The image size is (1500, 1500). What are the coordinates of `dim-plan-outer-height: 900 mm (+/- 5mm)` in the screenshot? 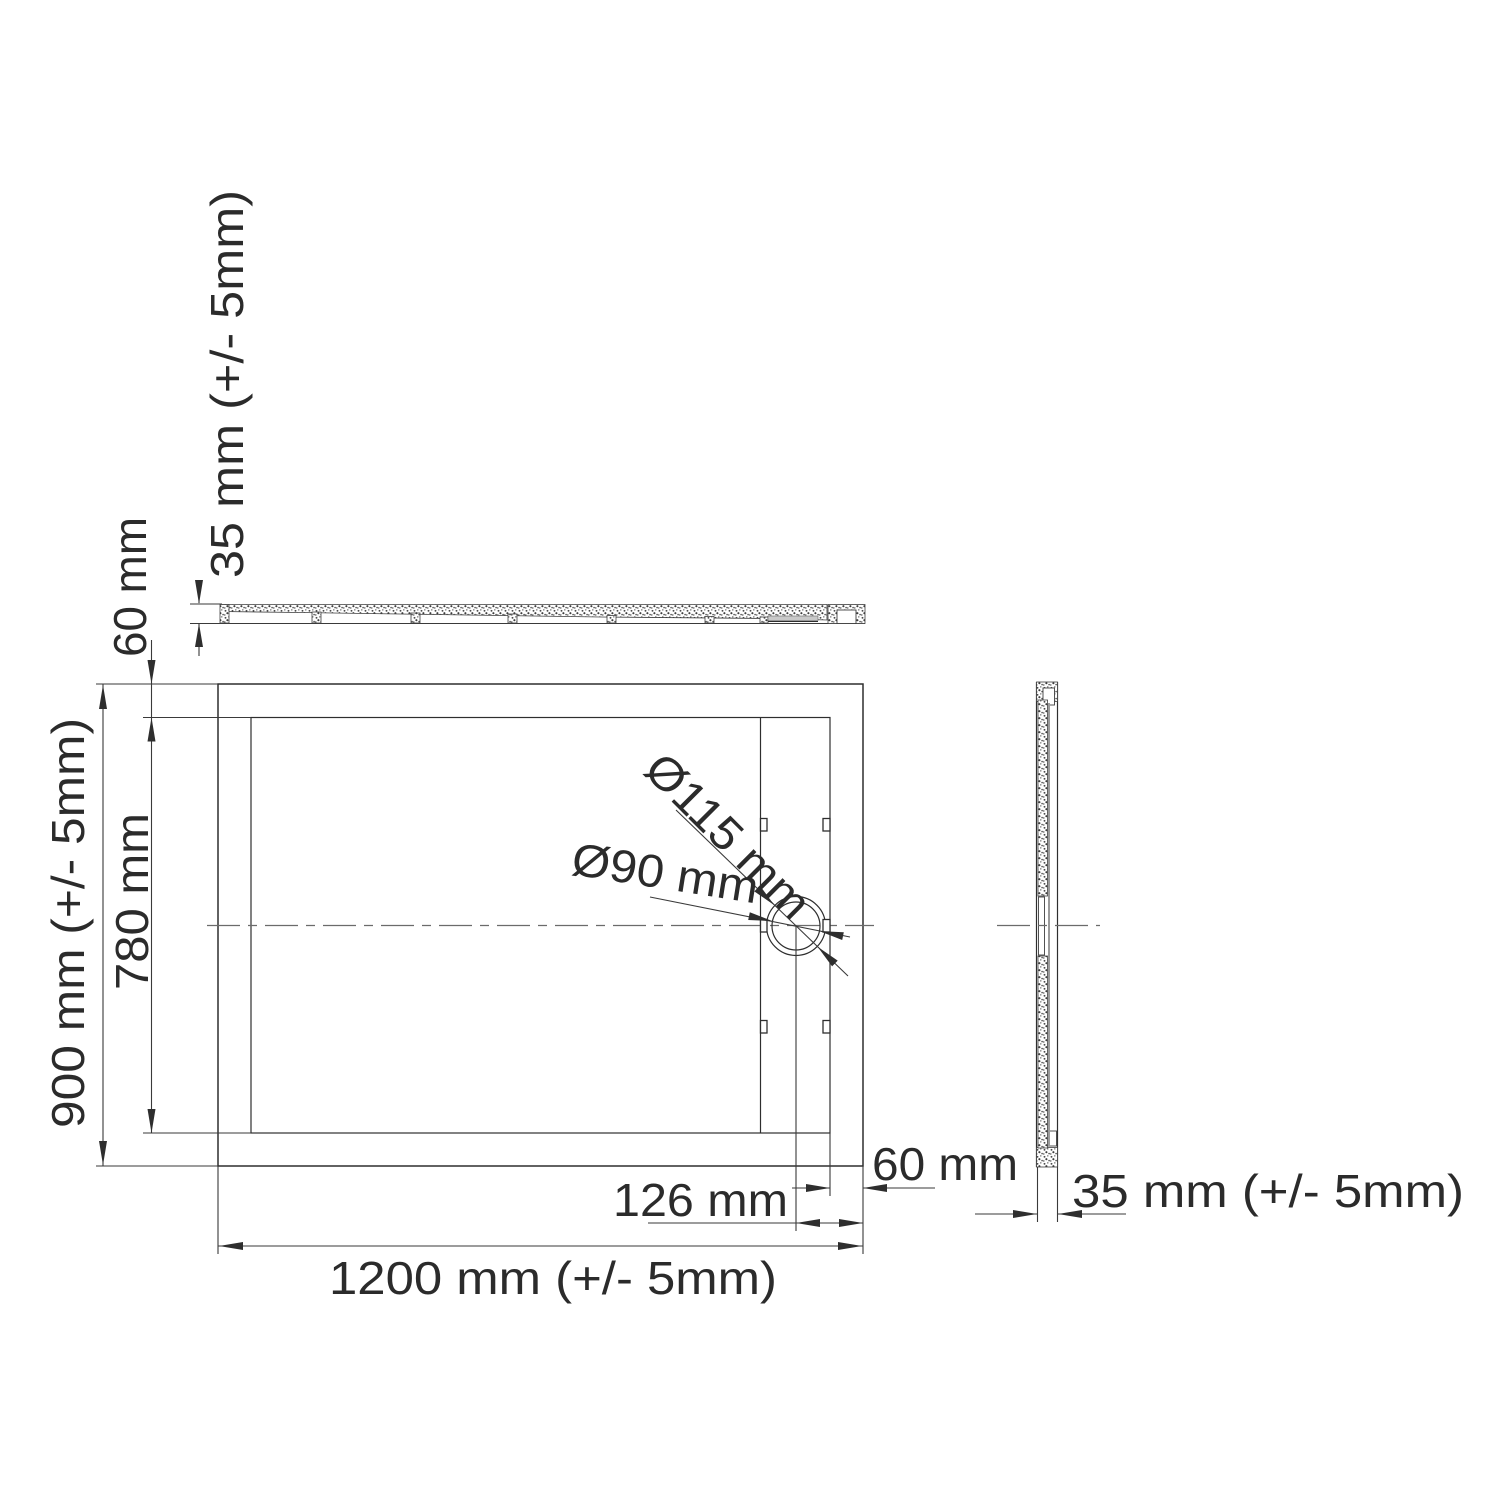 It's located at (74, 925).